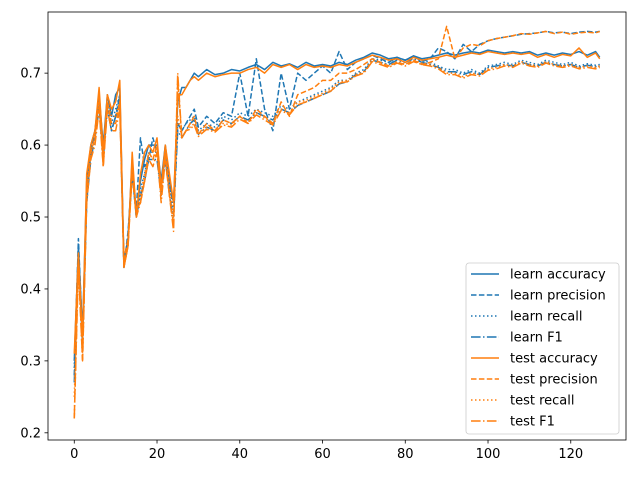 The height and width of the screenshot is (480, 640). Describe the element at coordinates (239, 454) in the screenshot. I see `x-tick-label: 40` at that location.